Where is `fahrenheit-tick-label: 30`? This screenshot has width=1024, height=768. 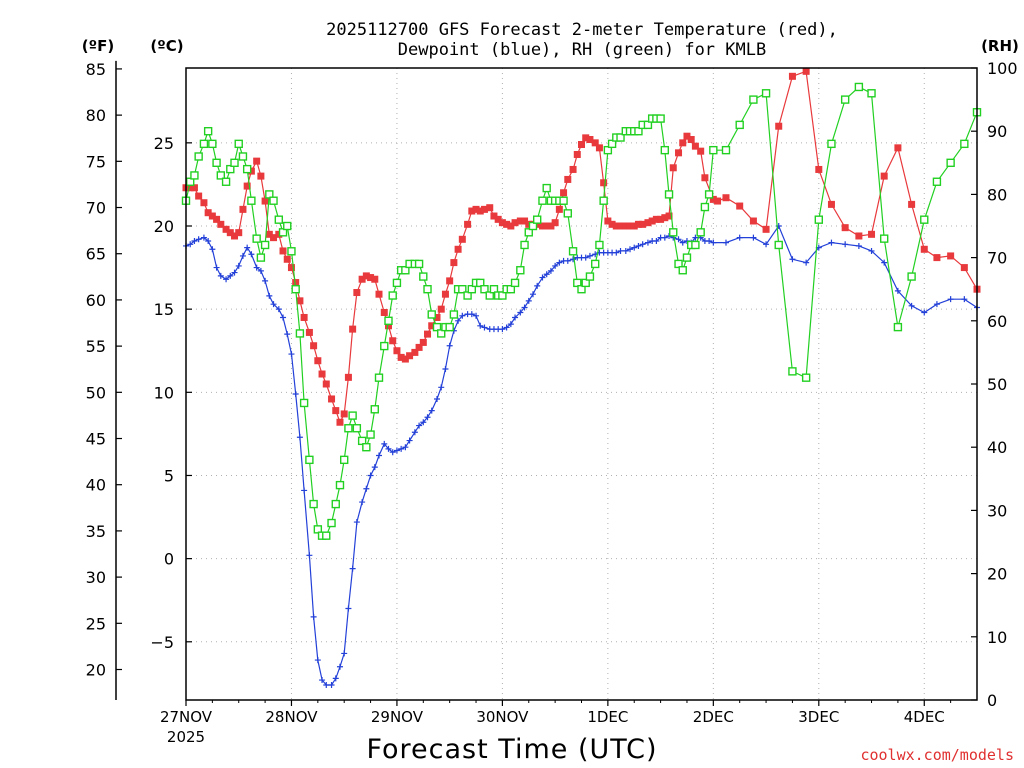 fahrenheit-tick-label: 30 is located at coordinates (96, 577).